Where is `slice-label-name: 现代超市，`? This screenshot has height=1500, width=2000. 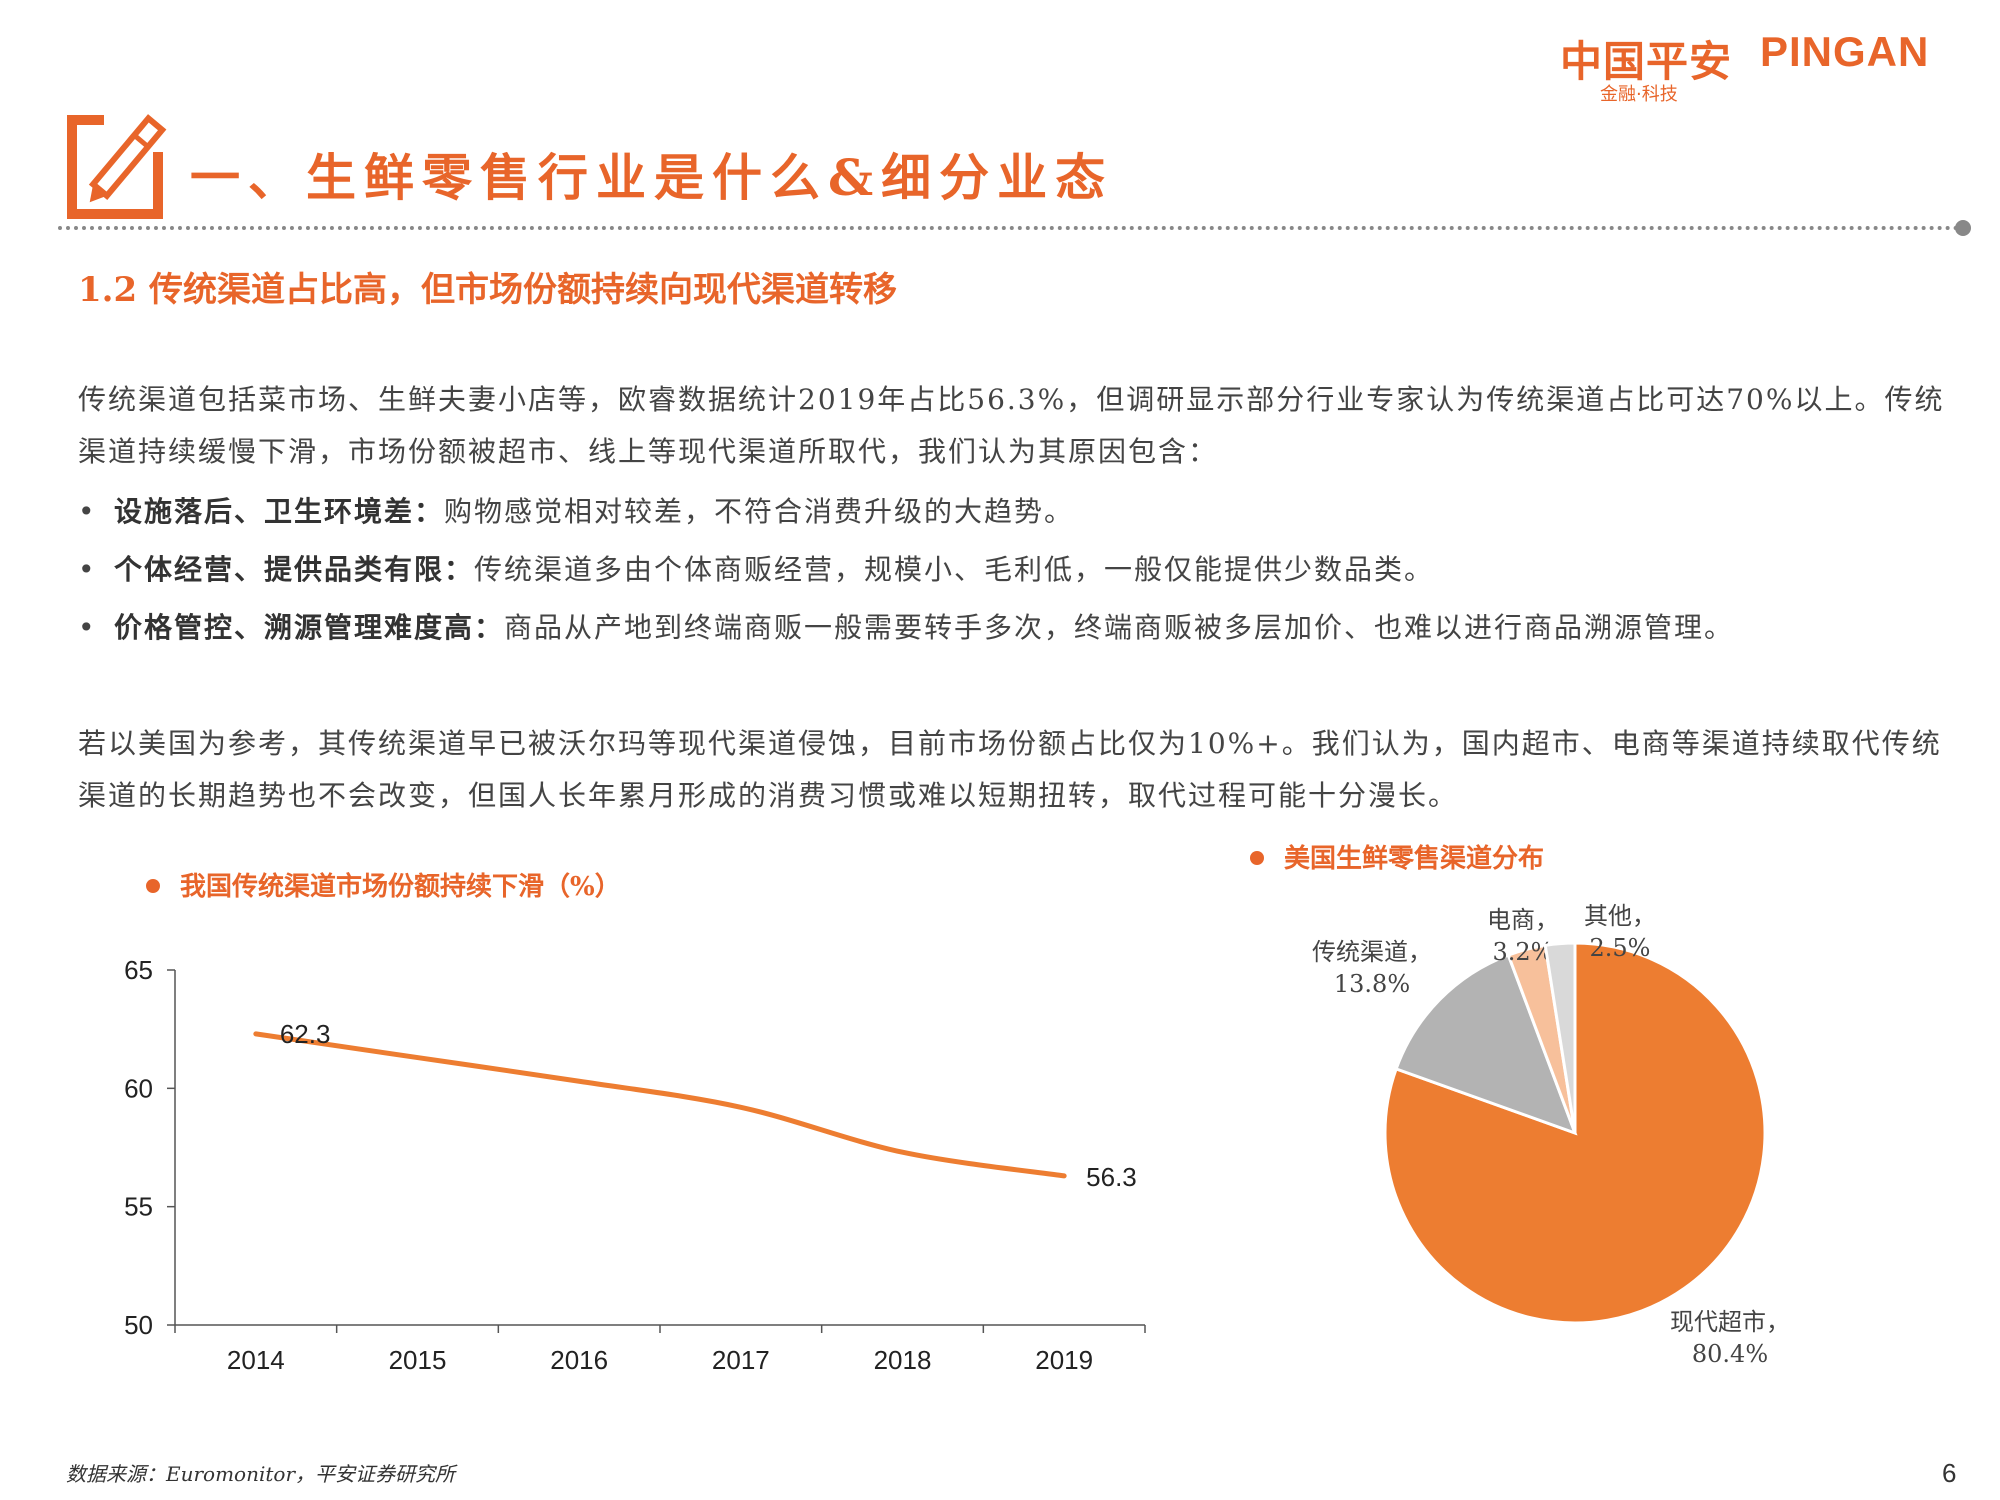
slice-label-name: 现代超市， is located at coordinates (1730, 1322).